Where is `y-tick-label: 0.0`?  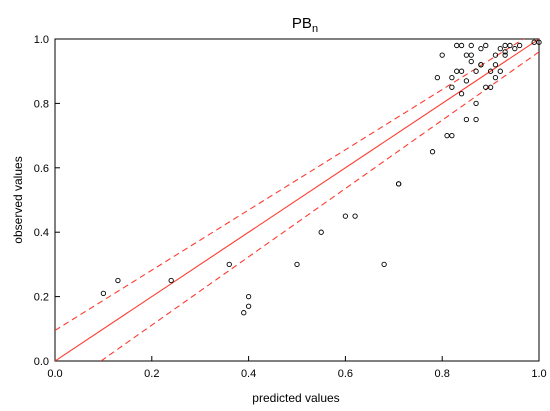
y-tick-label: 0.0 is located at coordinates (41, 362).